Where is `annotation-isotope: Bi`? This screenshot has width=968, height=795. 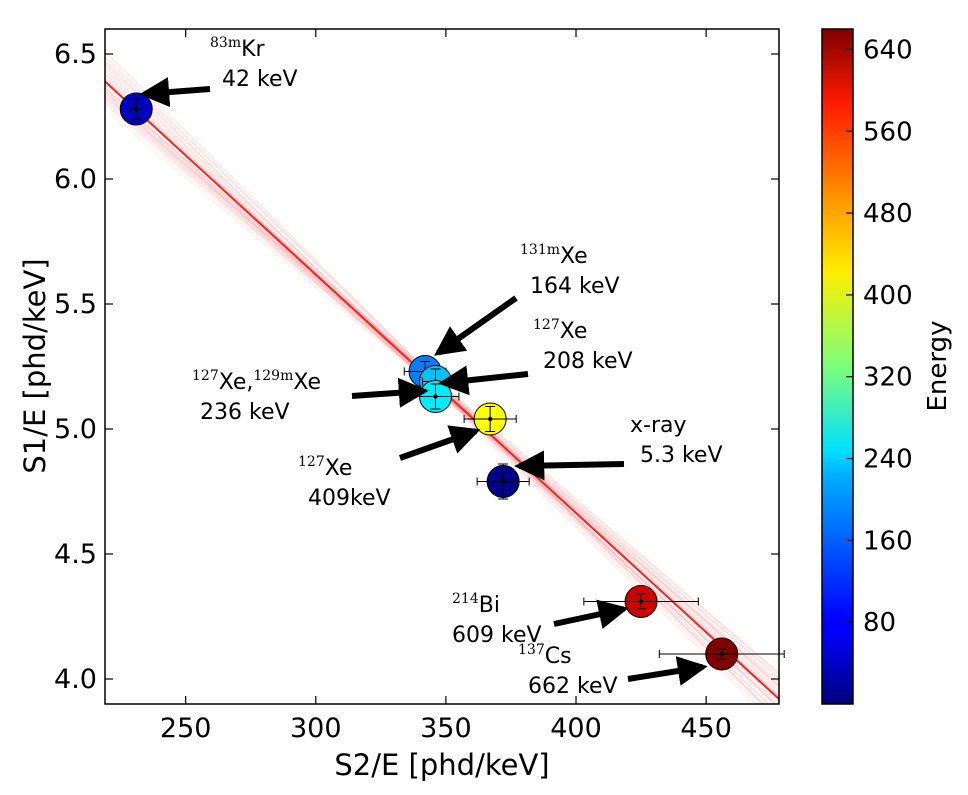 annotation-isotope: Bi is located at coordinates (489, 605).